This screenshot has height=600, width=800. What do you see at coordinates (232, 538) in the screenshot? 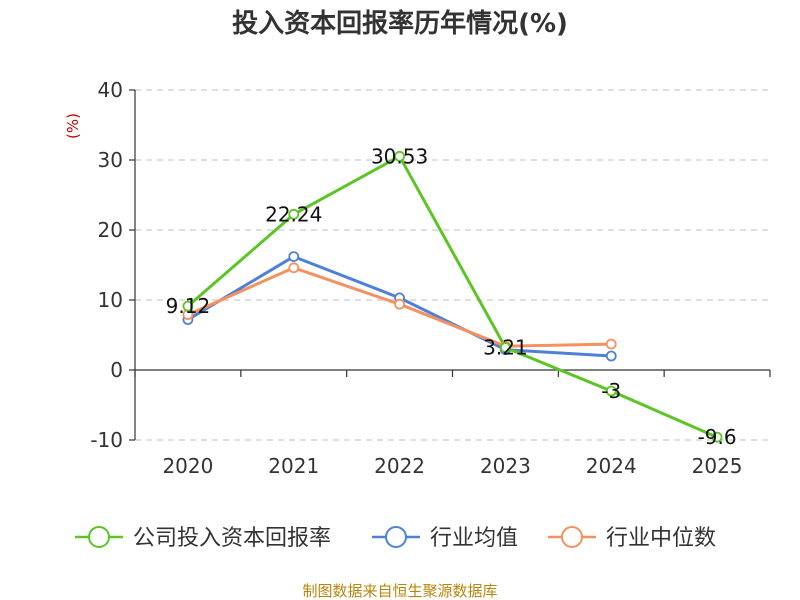
I see `legend-label: 公司投入资本回报率` at bounding box center [232, 538].